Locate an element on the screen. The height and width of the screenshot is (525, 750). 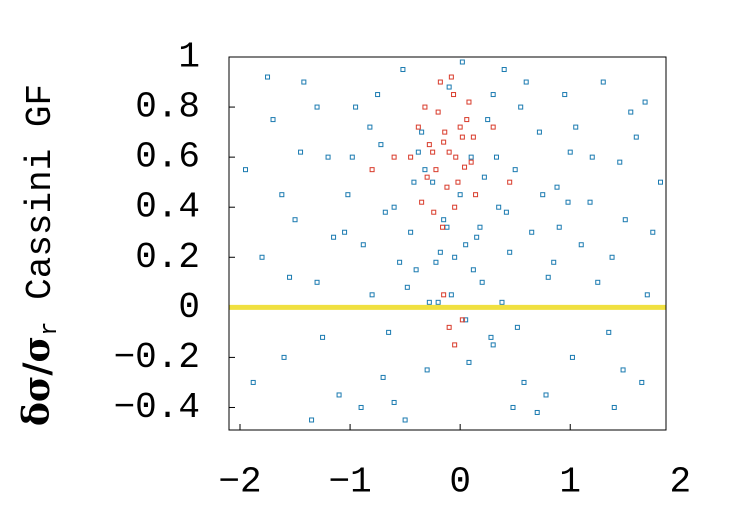
y-axis-label: δσ/σr Cassini GF is located at coordinates (40, 255).